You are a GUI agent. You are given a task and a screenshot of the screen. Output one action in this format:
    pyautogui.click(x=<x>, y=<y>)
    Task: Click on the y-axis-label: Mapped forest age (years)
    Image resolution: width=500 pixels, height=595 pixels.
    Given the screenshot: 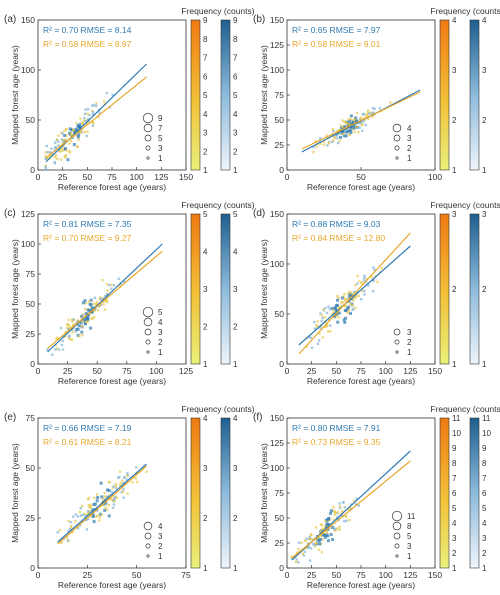 What is the action you would take?
    pyautogui.click(x=15, y=289)
    